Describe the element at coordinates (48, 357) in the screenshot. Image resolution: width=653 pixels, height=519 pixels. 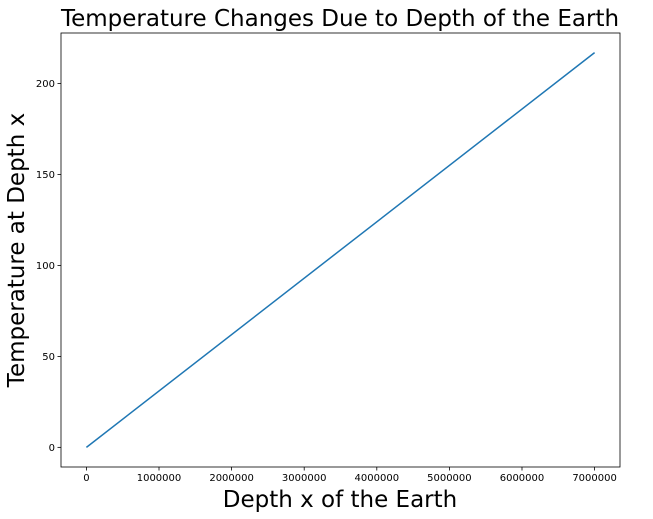
I see `y-tick-label: 50` at that location.